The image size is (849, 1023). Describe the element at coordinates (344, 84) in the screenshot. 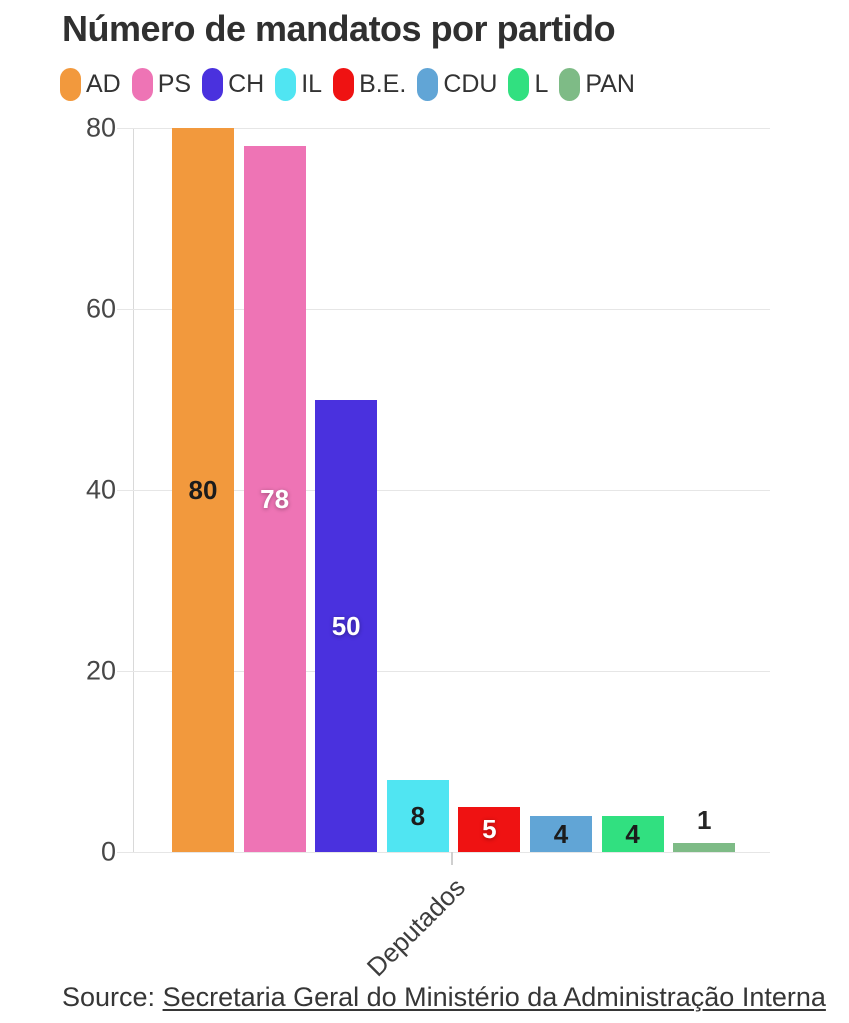

I see `legend-swatch-BE` at that location.